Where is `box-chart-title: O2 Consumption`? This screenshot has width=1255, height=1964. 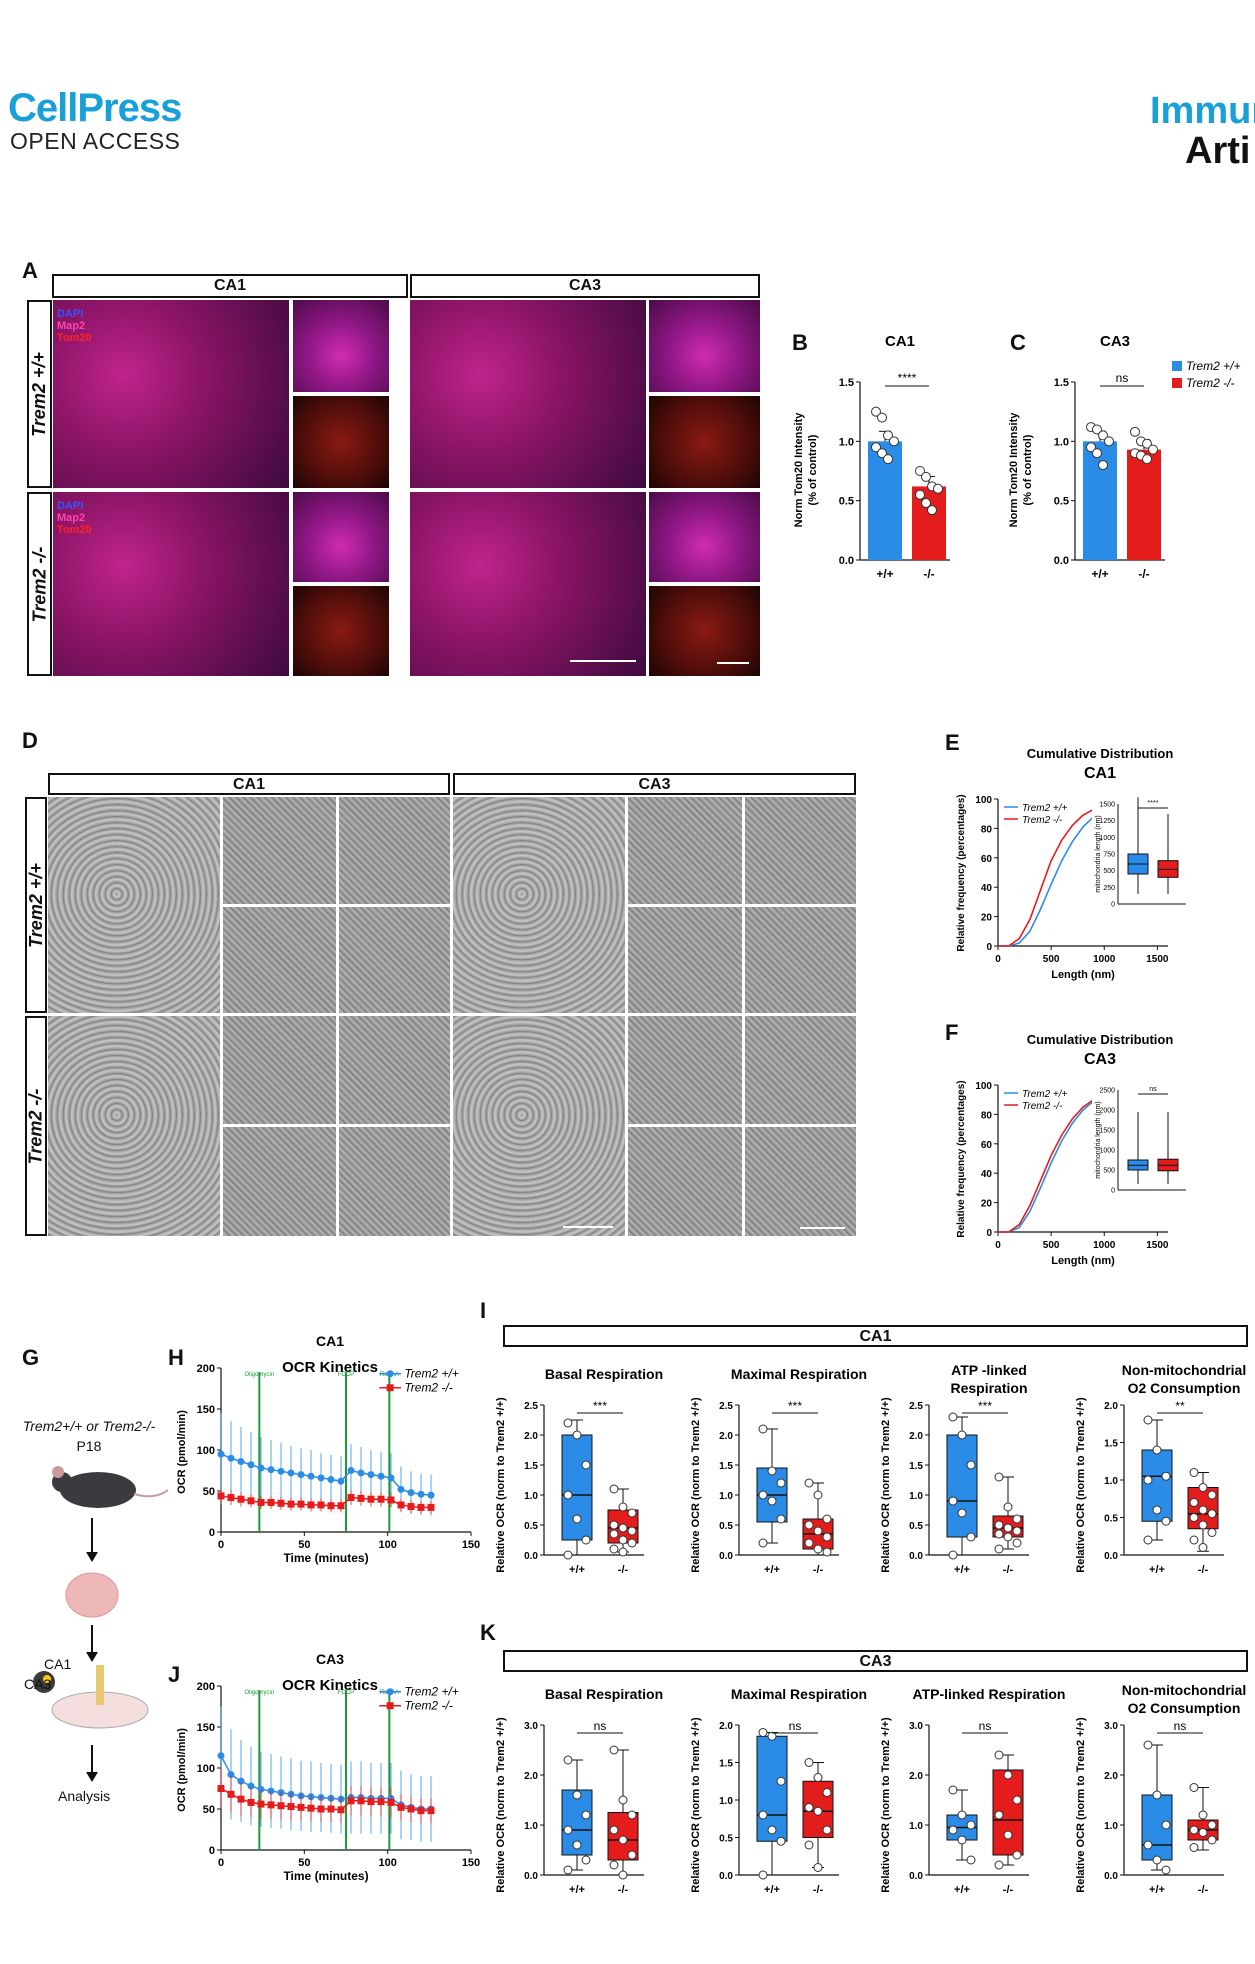 box-chart-title: O2 Consumption is located at coordinates (1184, 1708).